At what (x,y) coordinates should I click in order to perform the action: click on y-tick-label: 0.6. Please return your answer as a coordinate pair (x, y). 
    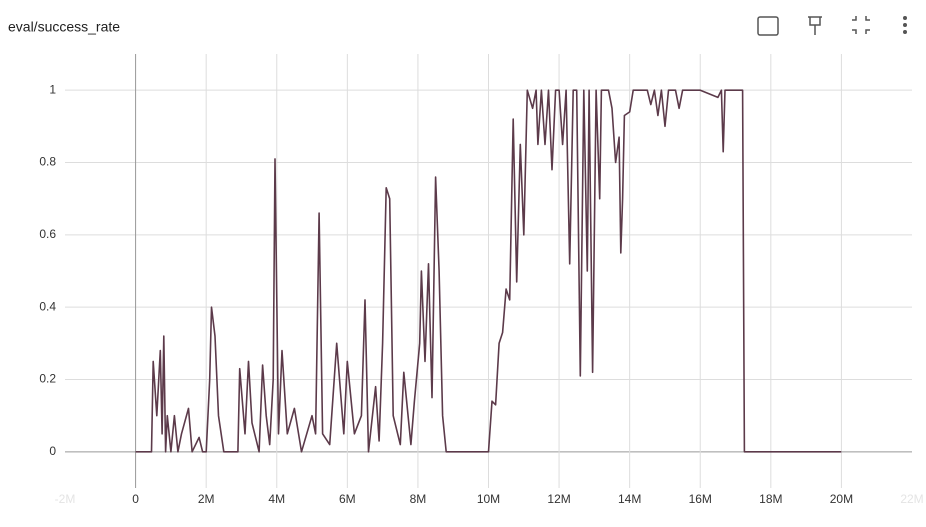
    Looking at the image, I should click on (47, 234).